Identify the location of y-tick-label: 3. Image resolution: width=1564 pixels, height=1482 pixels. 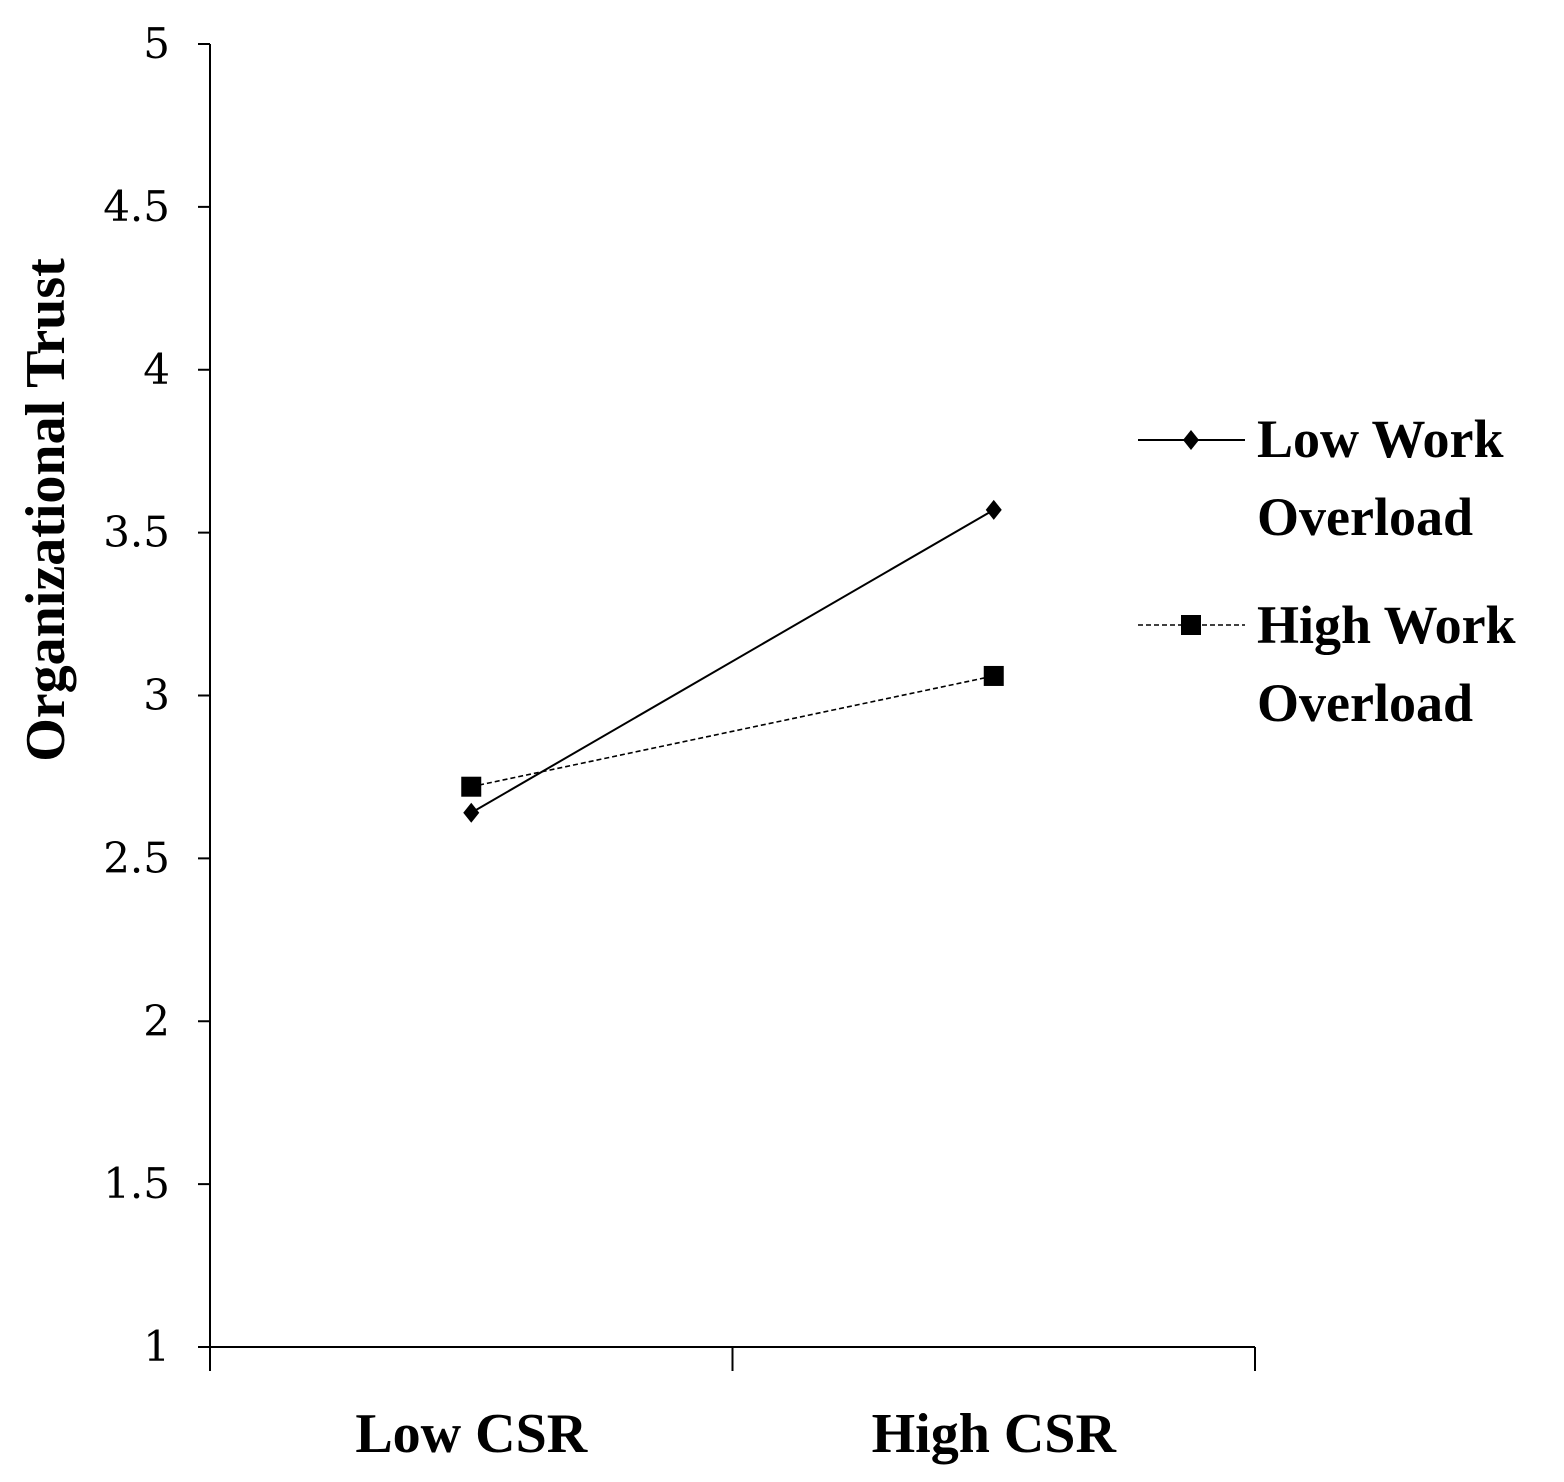
(156, 695).